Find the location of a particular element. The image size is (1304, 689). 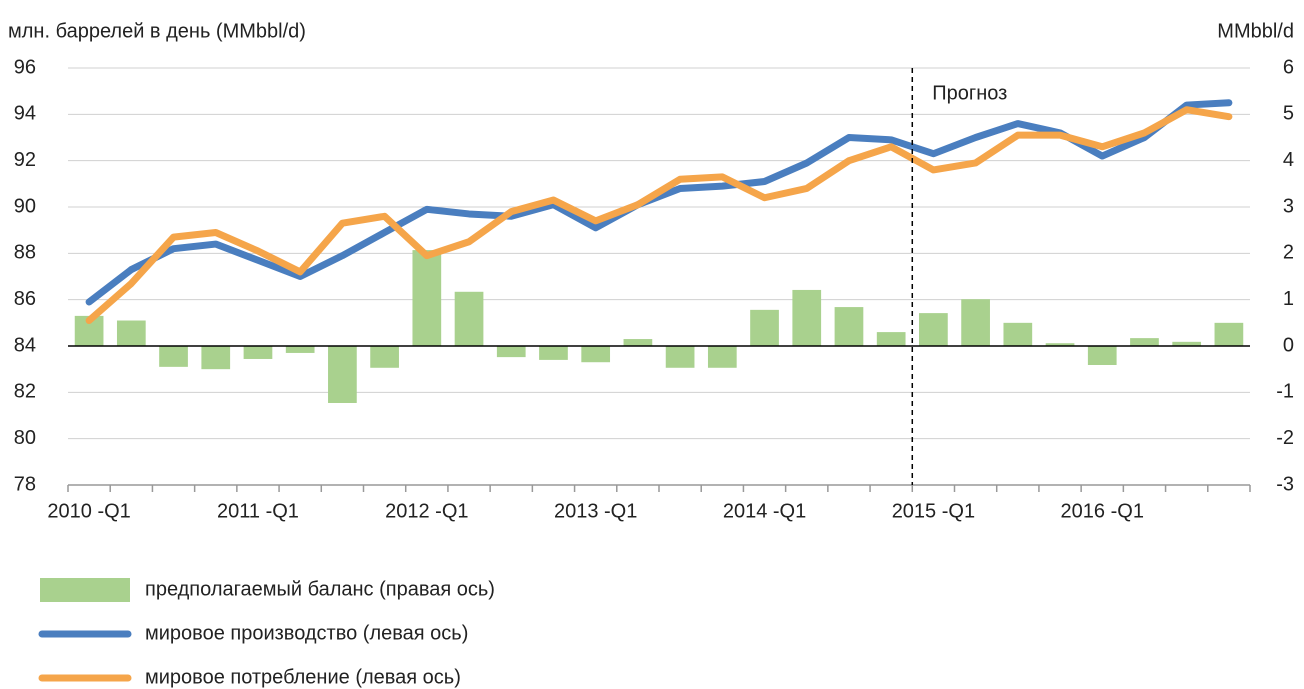

y2-tick-label: 0 is located at coordinates (1288, 345).